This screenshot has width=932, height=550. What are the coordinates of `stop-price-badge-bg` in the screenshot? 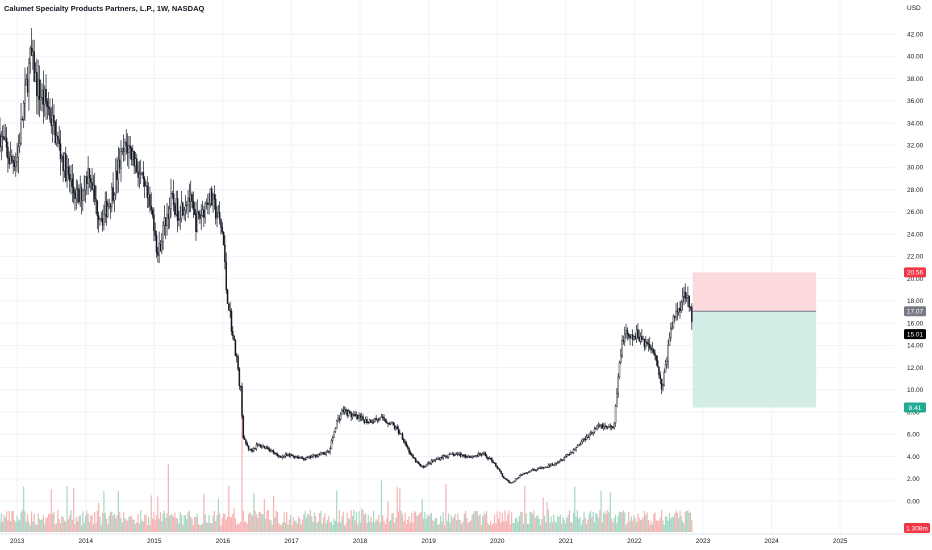 It's located at (915, 272).